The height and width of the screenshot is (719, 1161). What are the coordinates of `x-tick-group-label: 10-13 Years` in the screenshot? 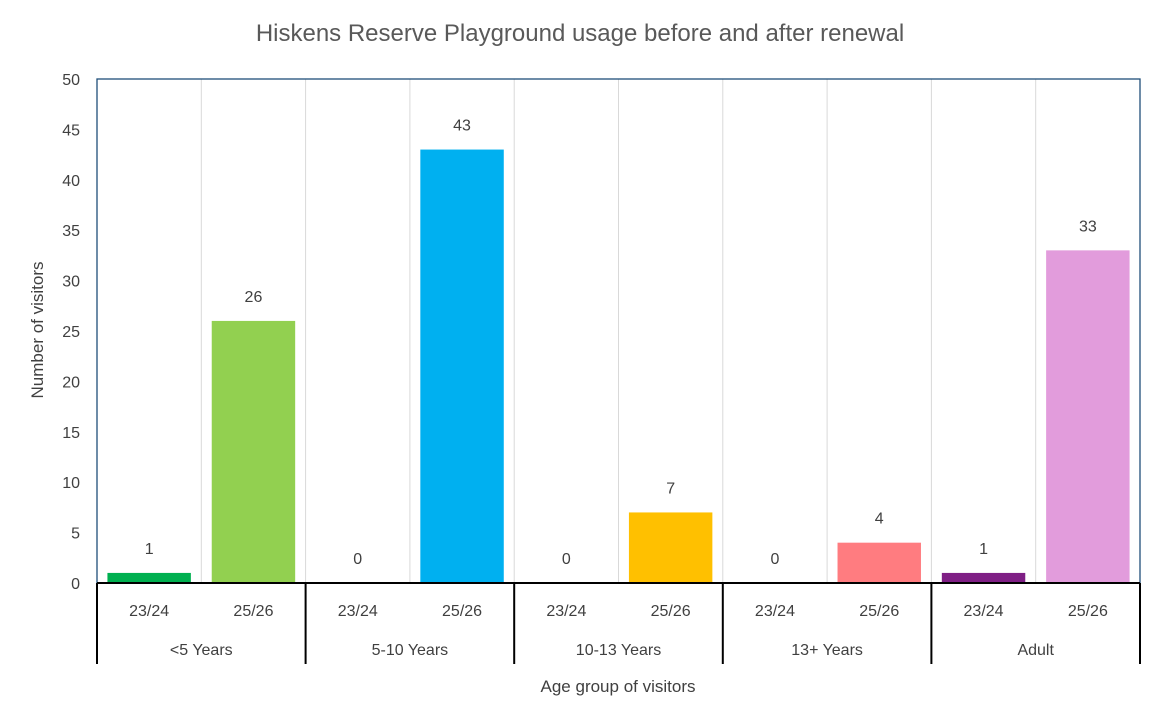 It's located at (618, 650).